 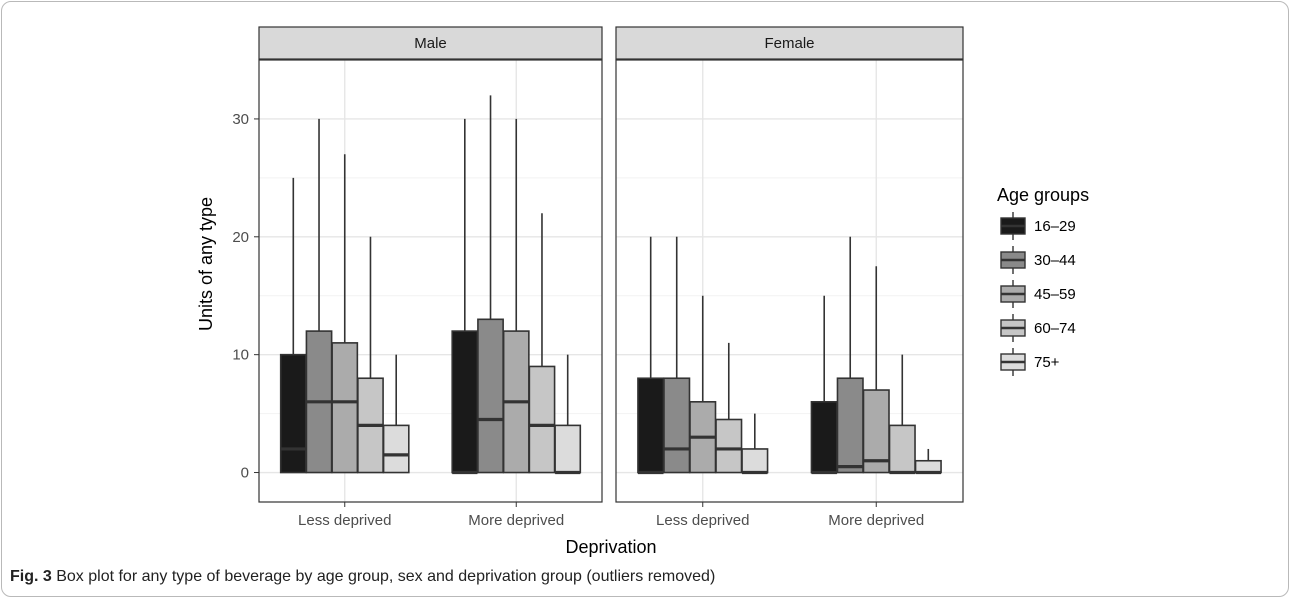 I want to click on y-tick-label: 10, so click(x=240, y=355).